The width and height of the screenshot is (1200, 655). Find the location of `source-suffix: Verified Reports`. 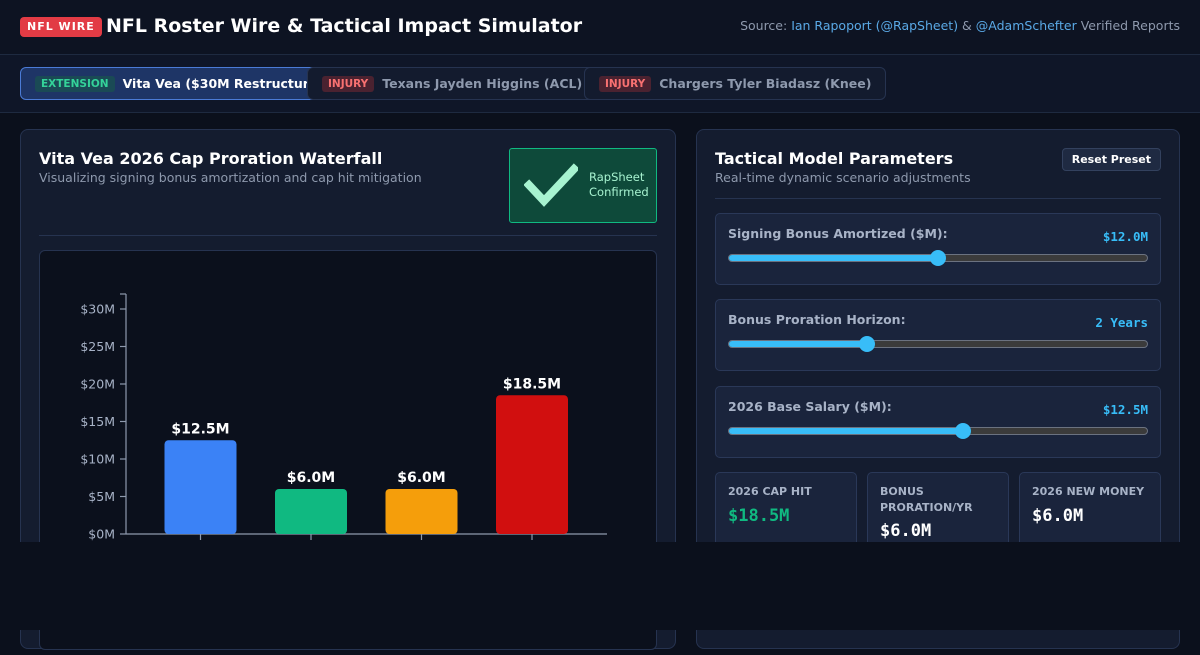

source-suffix: Verified Reports is located at coordinates (1128, 25).